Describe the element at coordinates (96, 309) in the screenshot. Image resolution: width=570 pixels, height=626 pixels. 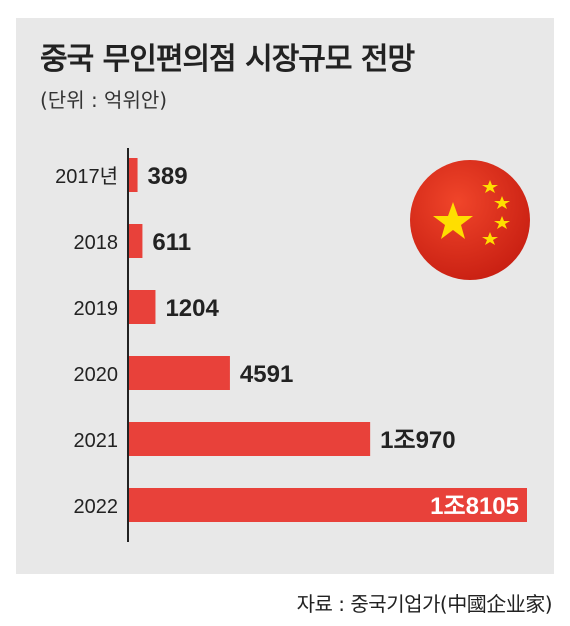
I see `category-label: 2019` at that location.